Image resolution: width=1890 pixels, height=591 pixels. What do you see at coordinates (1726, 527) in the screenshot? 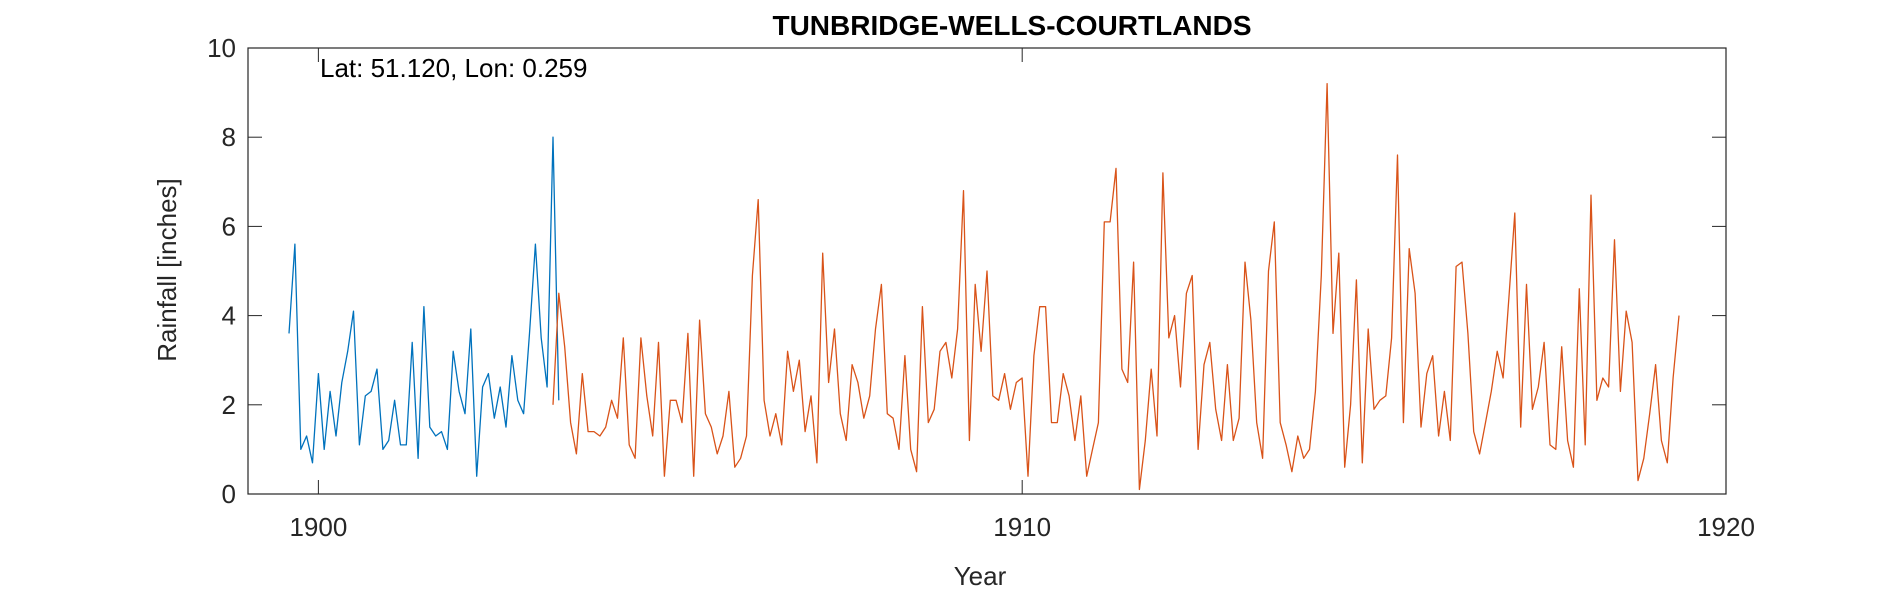
I see `x-tick-label: 1920` at bounding box center [1726, 527].